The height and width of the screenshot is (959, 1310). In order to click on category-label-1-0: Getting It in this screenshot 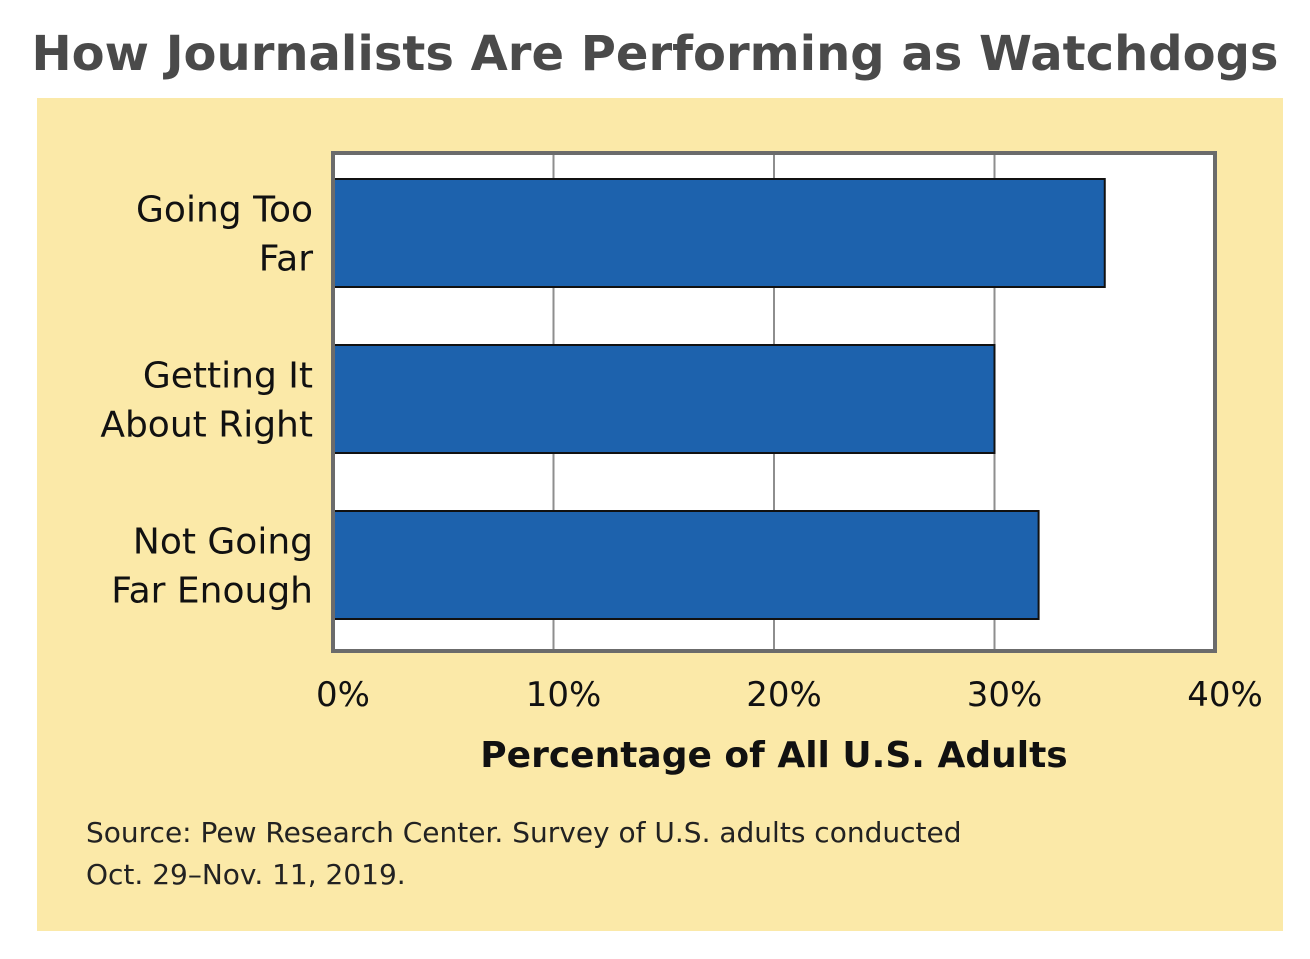, I will do `click(228, 376)`.